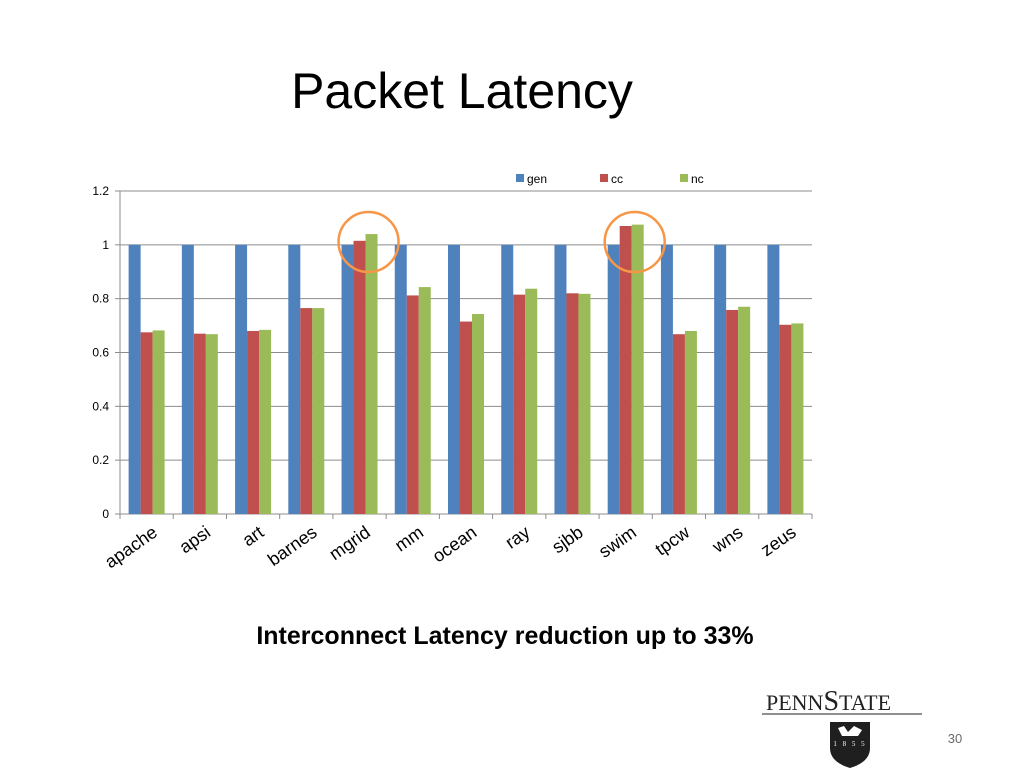 The height and width of the screenshot is (773, 1024). I want to click on bar-gen-zeus, so click(773, 379).